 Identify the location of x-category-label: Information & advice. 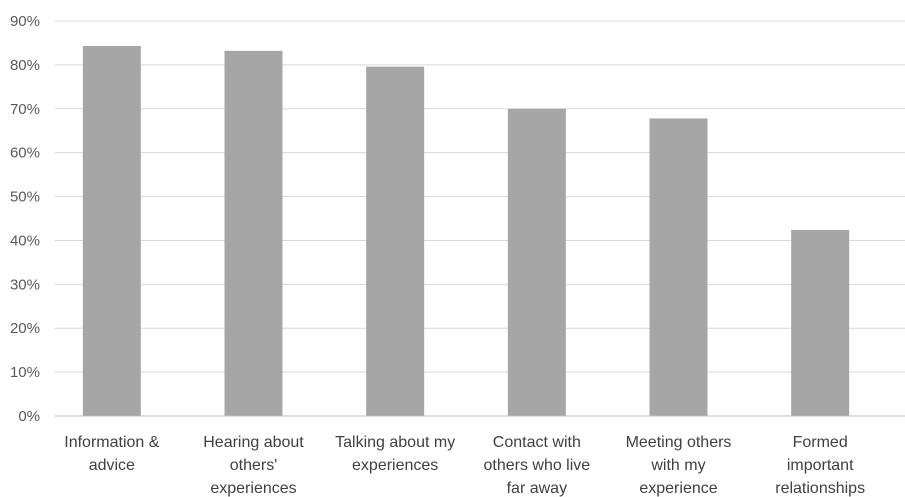
(111, 454).